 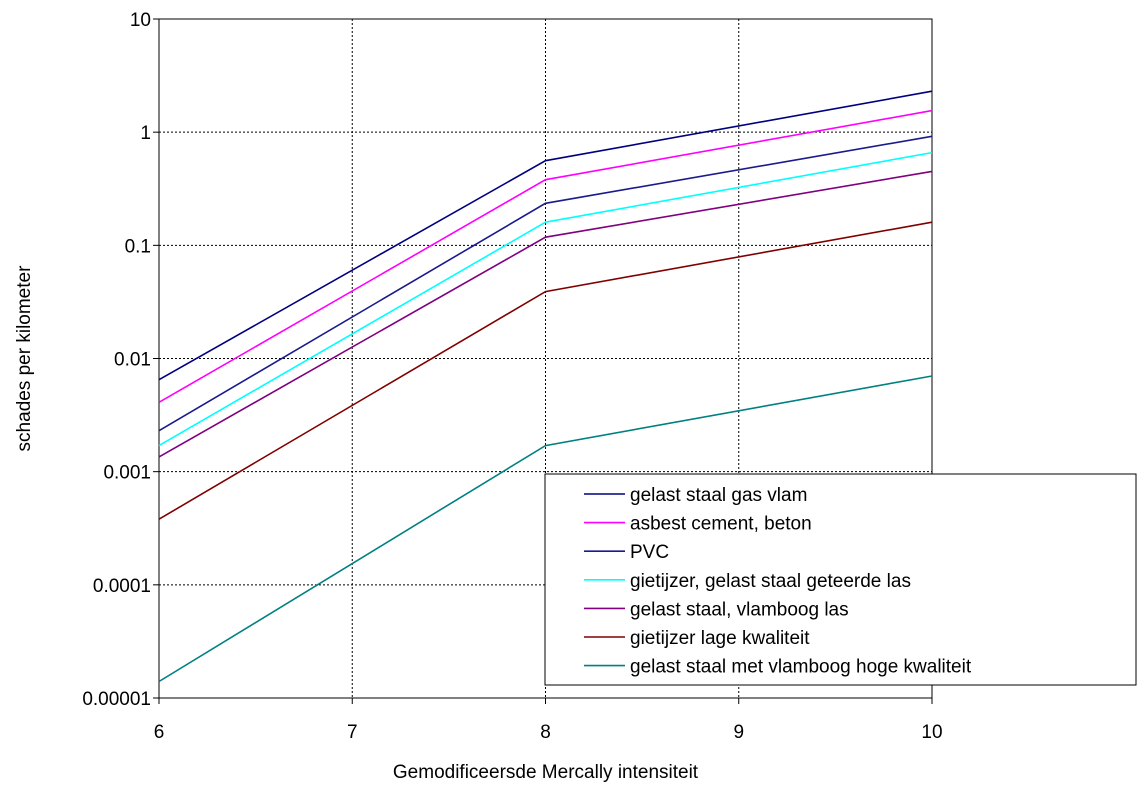 What do you see at coordinates (548, 720) in the screenshot?
I see `x-axis-ticks: 6 7 8 9 10` at bounding box center [548, 720].